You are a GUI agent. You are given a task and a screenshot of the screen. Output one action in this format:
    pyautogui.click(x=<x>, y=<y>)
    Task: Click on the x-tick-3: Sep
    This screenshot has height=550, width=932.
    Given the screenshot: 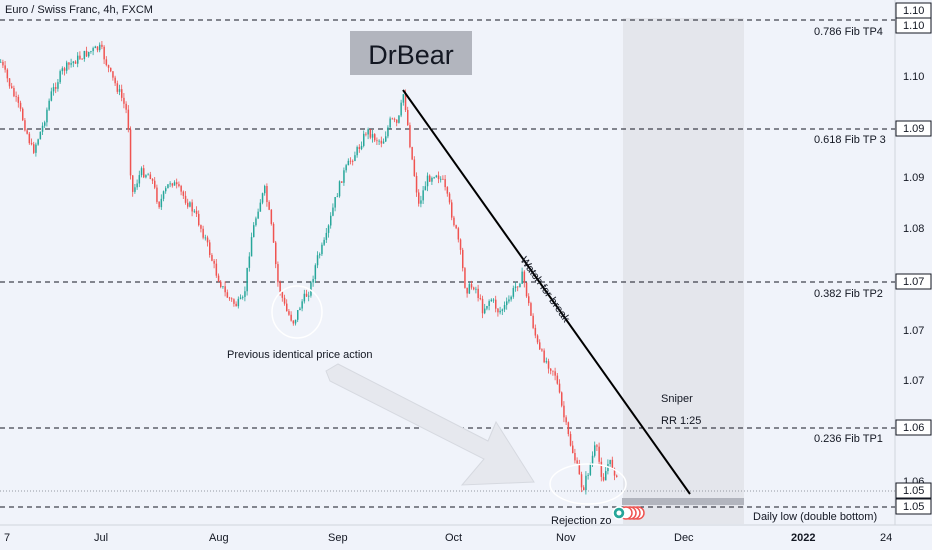 What is the action you would take?
    pyautogui.click(x=338, y=538)
    